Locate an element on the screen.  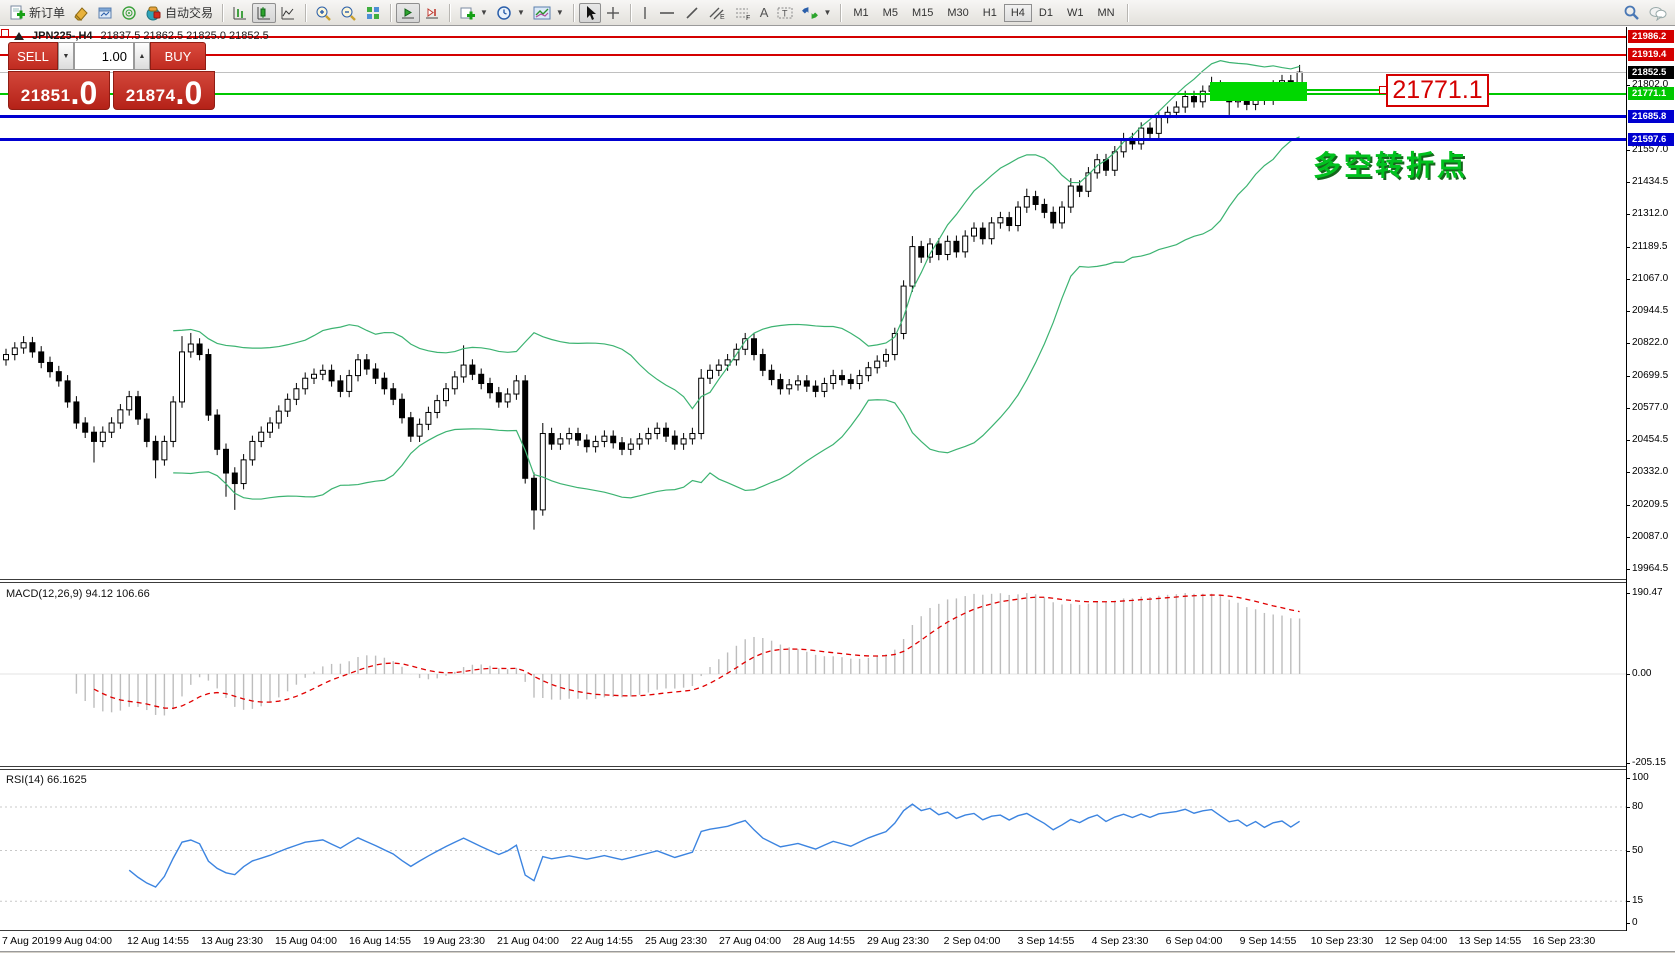
time-label: 16 Aug 14:55 is located at coordinates (380, 941).